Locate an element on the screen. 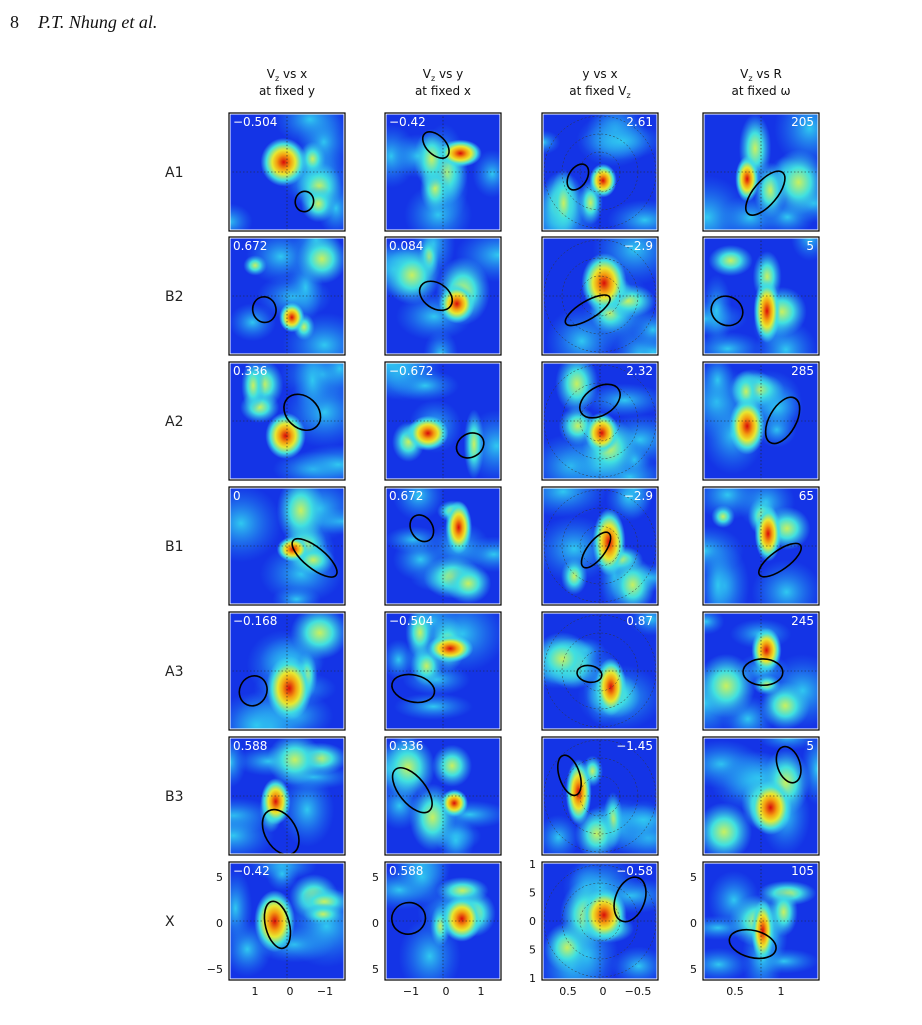  panel: 0.588 is located at coordinates (287, 796).